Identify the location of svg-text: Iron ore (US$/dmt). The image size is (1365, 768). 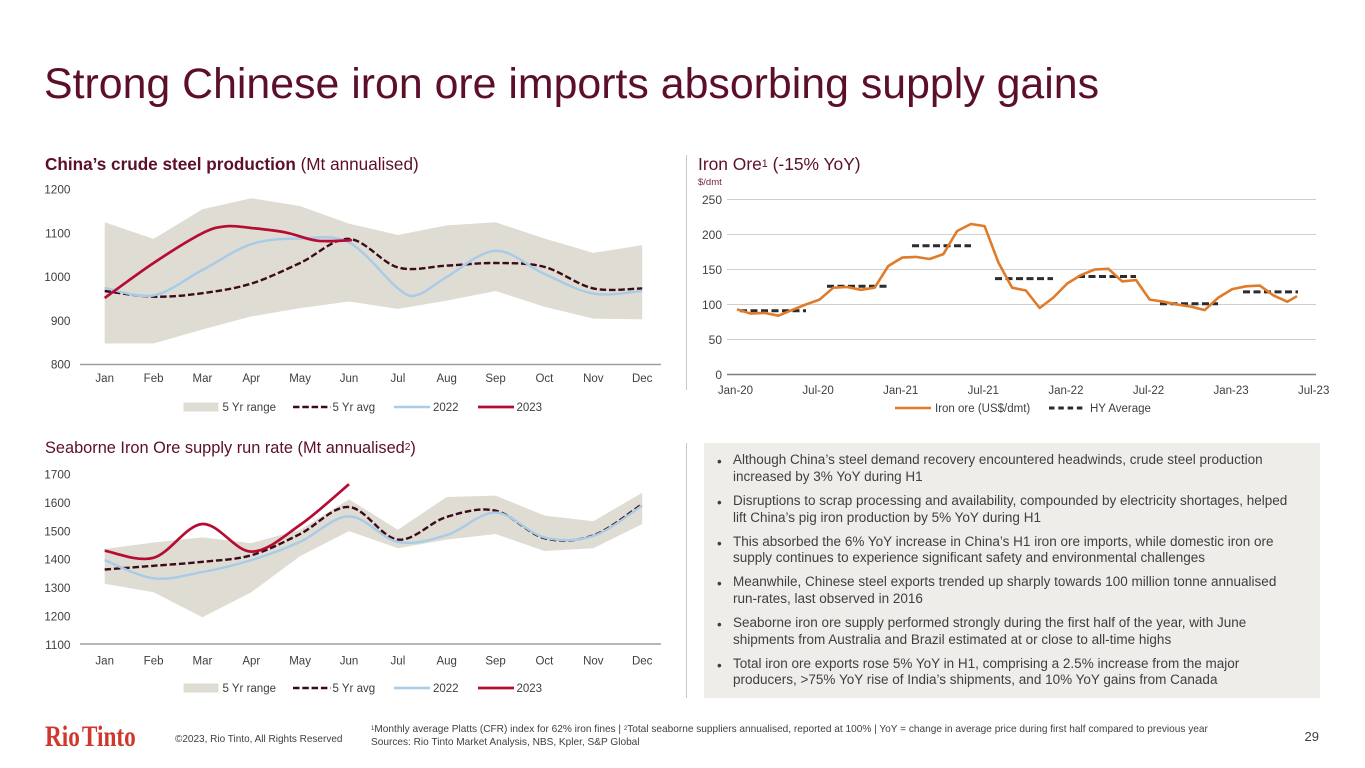
(982, 409).